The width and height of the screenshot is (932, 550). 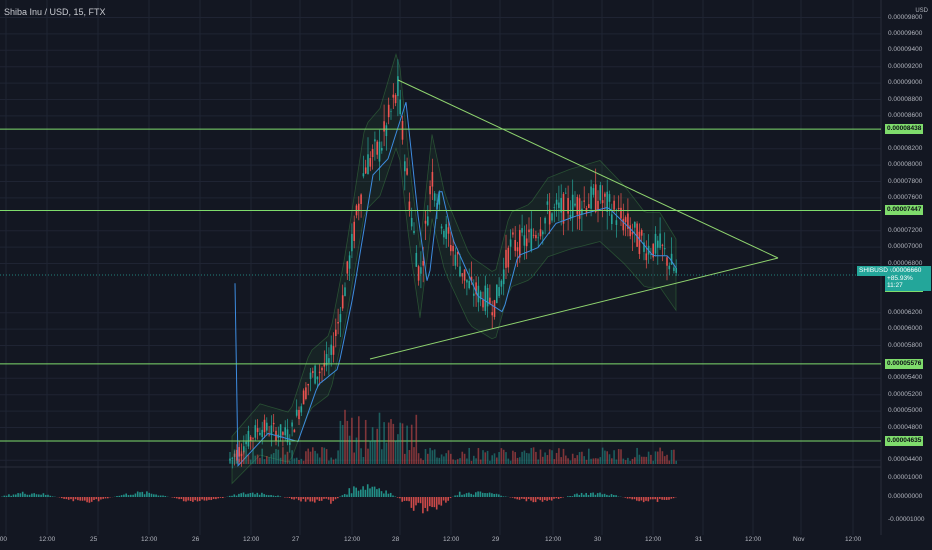 What do you see at coordinates (900, 278) in the screenshot?
I see `current-change-value: +85.93%` at bounding box center [900, 278].